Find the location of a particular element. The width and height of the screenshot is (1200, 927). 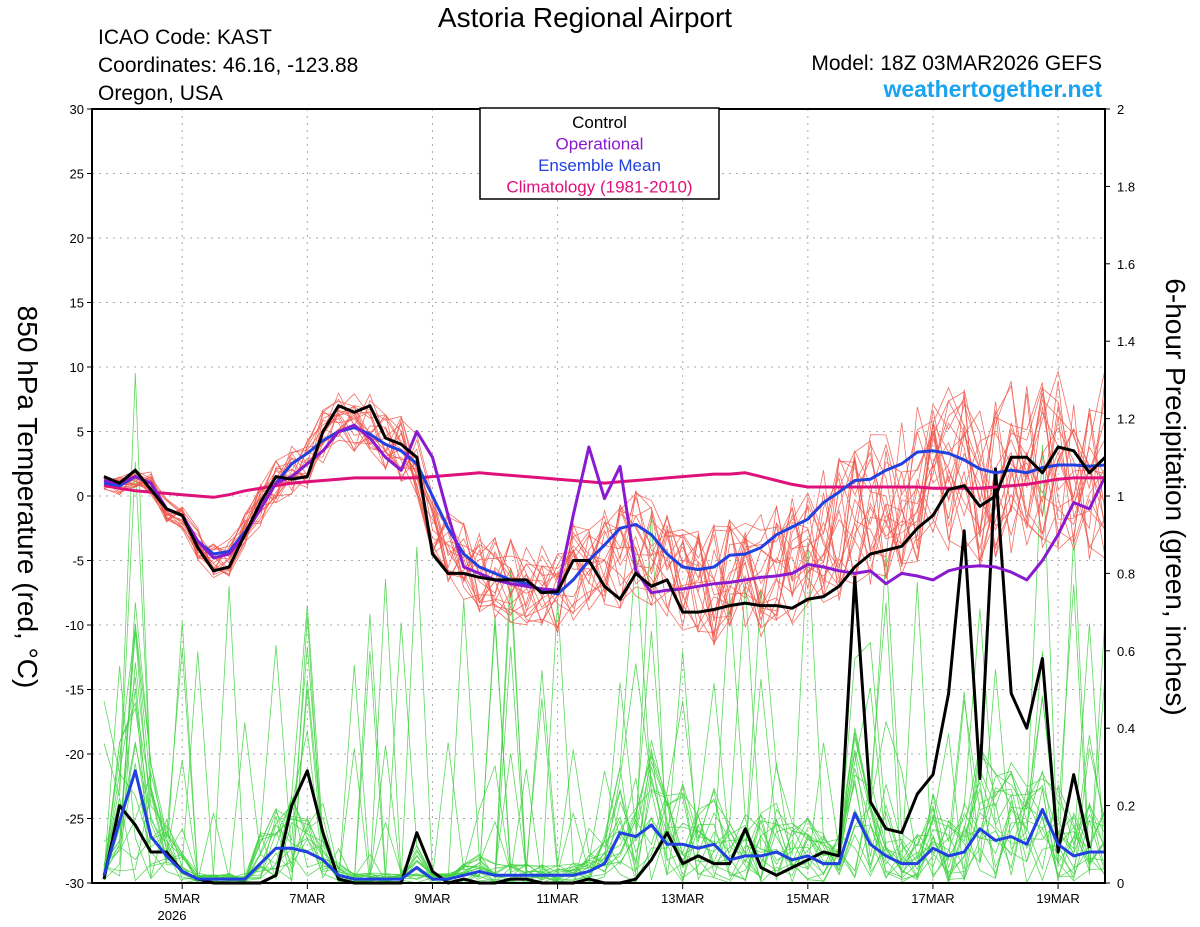

right-tick-label: 0 is located at coordinates (1120, 883).